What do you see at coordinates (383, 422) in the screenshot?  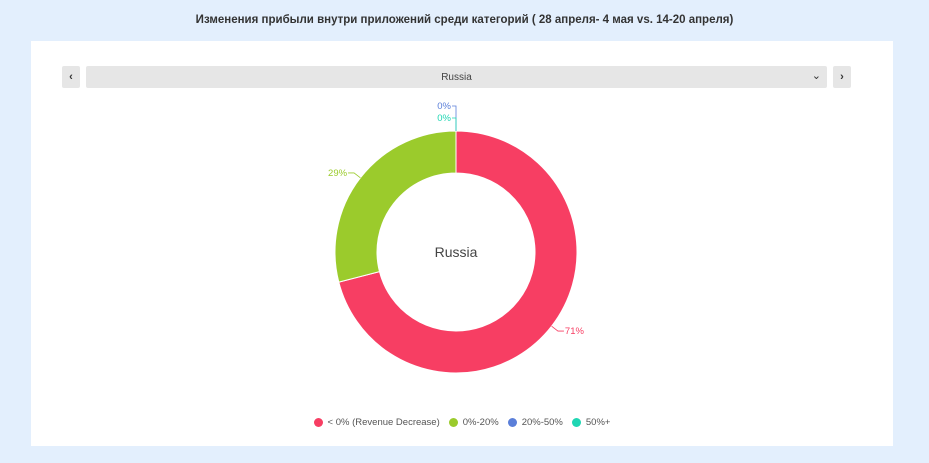 I see `legend-label: < 0% (Revenue Decrease)` at bounding box center [383, 422].